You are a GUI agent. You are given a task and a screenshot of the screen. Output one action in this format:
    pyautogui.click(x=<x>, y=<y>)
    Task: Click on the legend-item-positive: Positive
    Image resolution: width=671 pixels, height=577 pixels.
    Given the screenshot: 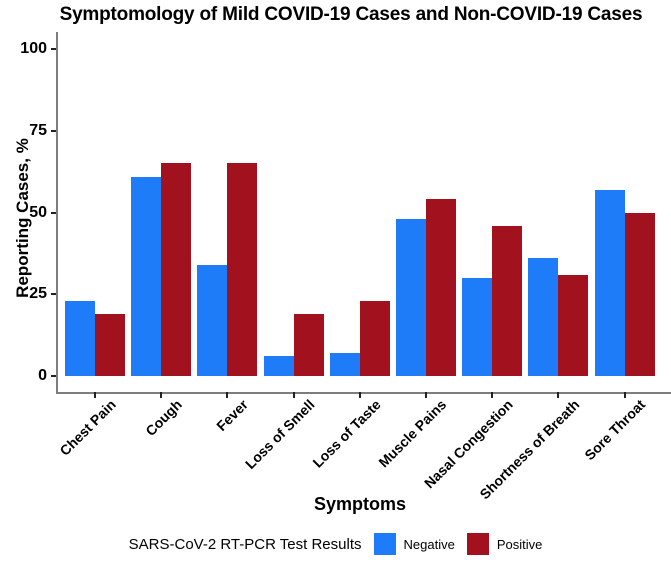 What is the action you would take?
    pyautogui.click(x=504, y=544)
    